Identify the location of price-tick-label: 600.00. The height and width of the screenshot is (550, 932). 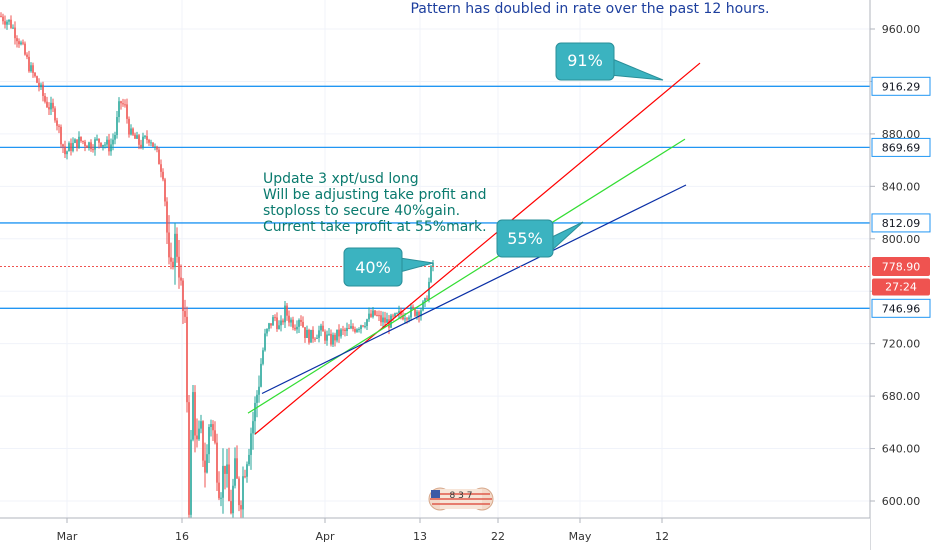
(901, 501).